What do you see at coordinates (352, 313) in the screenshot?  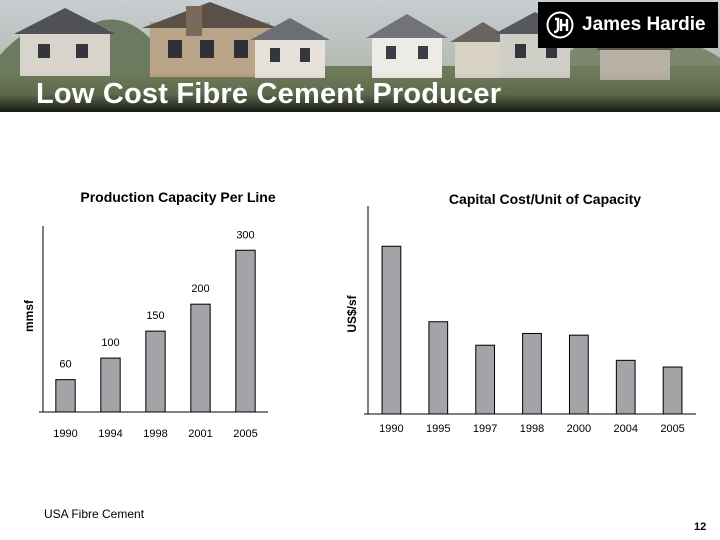 I see `y-axis-label: US$/sf` at bounding box center [352, 313].